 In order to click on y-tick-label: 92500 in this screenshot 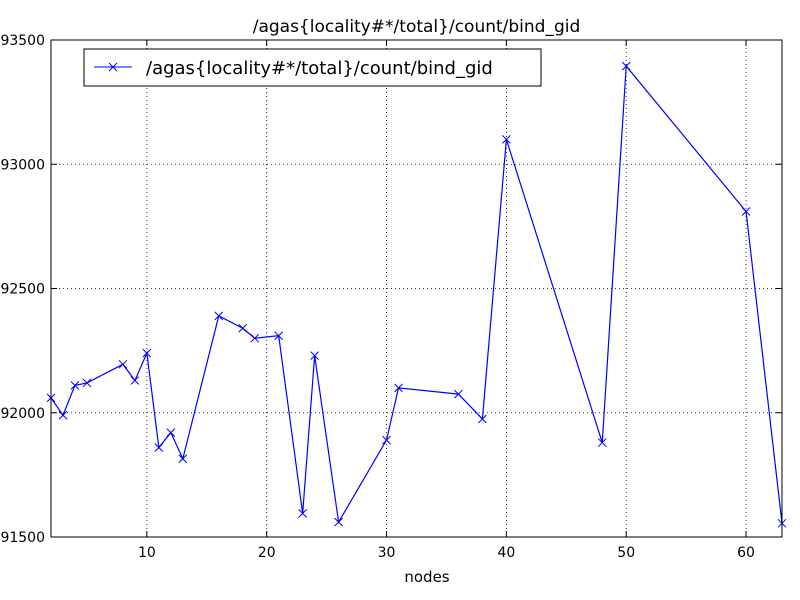, I will do `click(22, 290)`.